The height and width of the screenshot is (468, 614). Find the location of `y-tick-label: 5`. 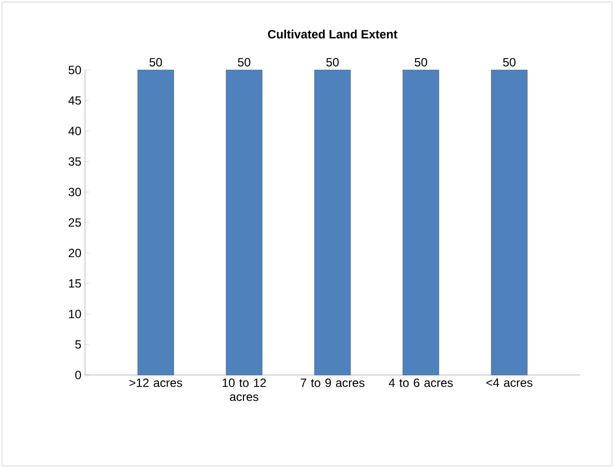

y-tick-label: 5 is located at coordinates (78, 344).